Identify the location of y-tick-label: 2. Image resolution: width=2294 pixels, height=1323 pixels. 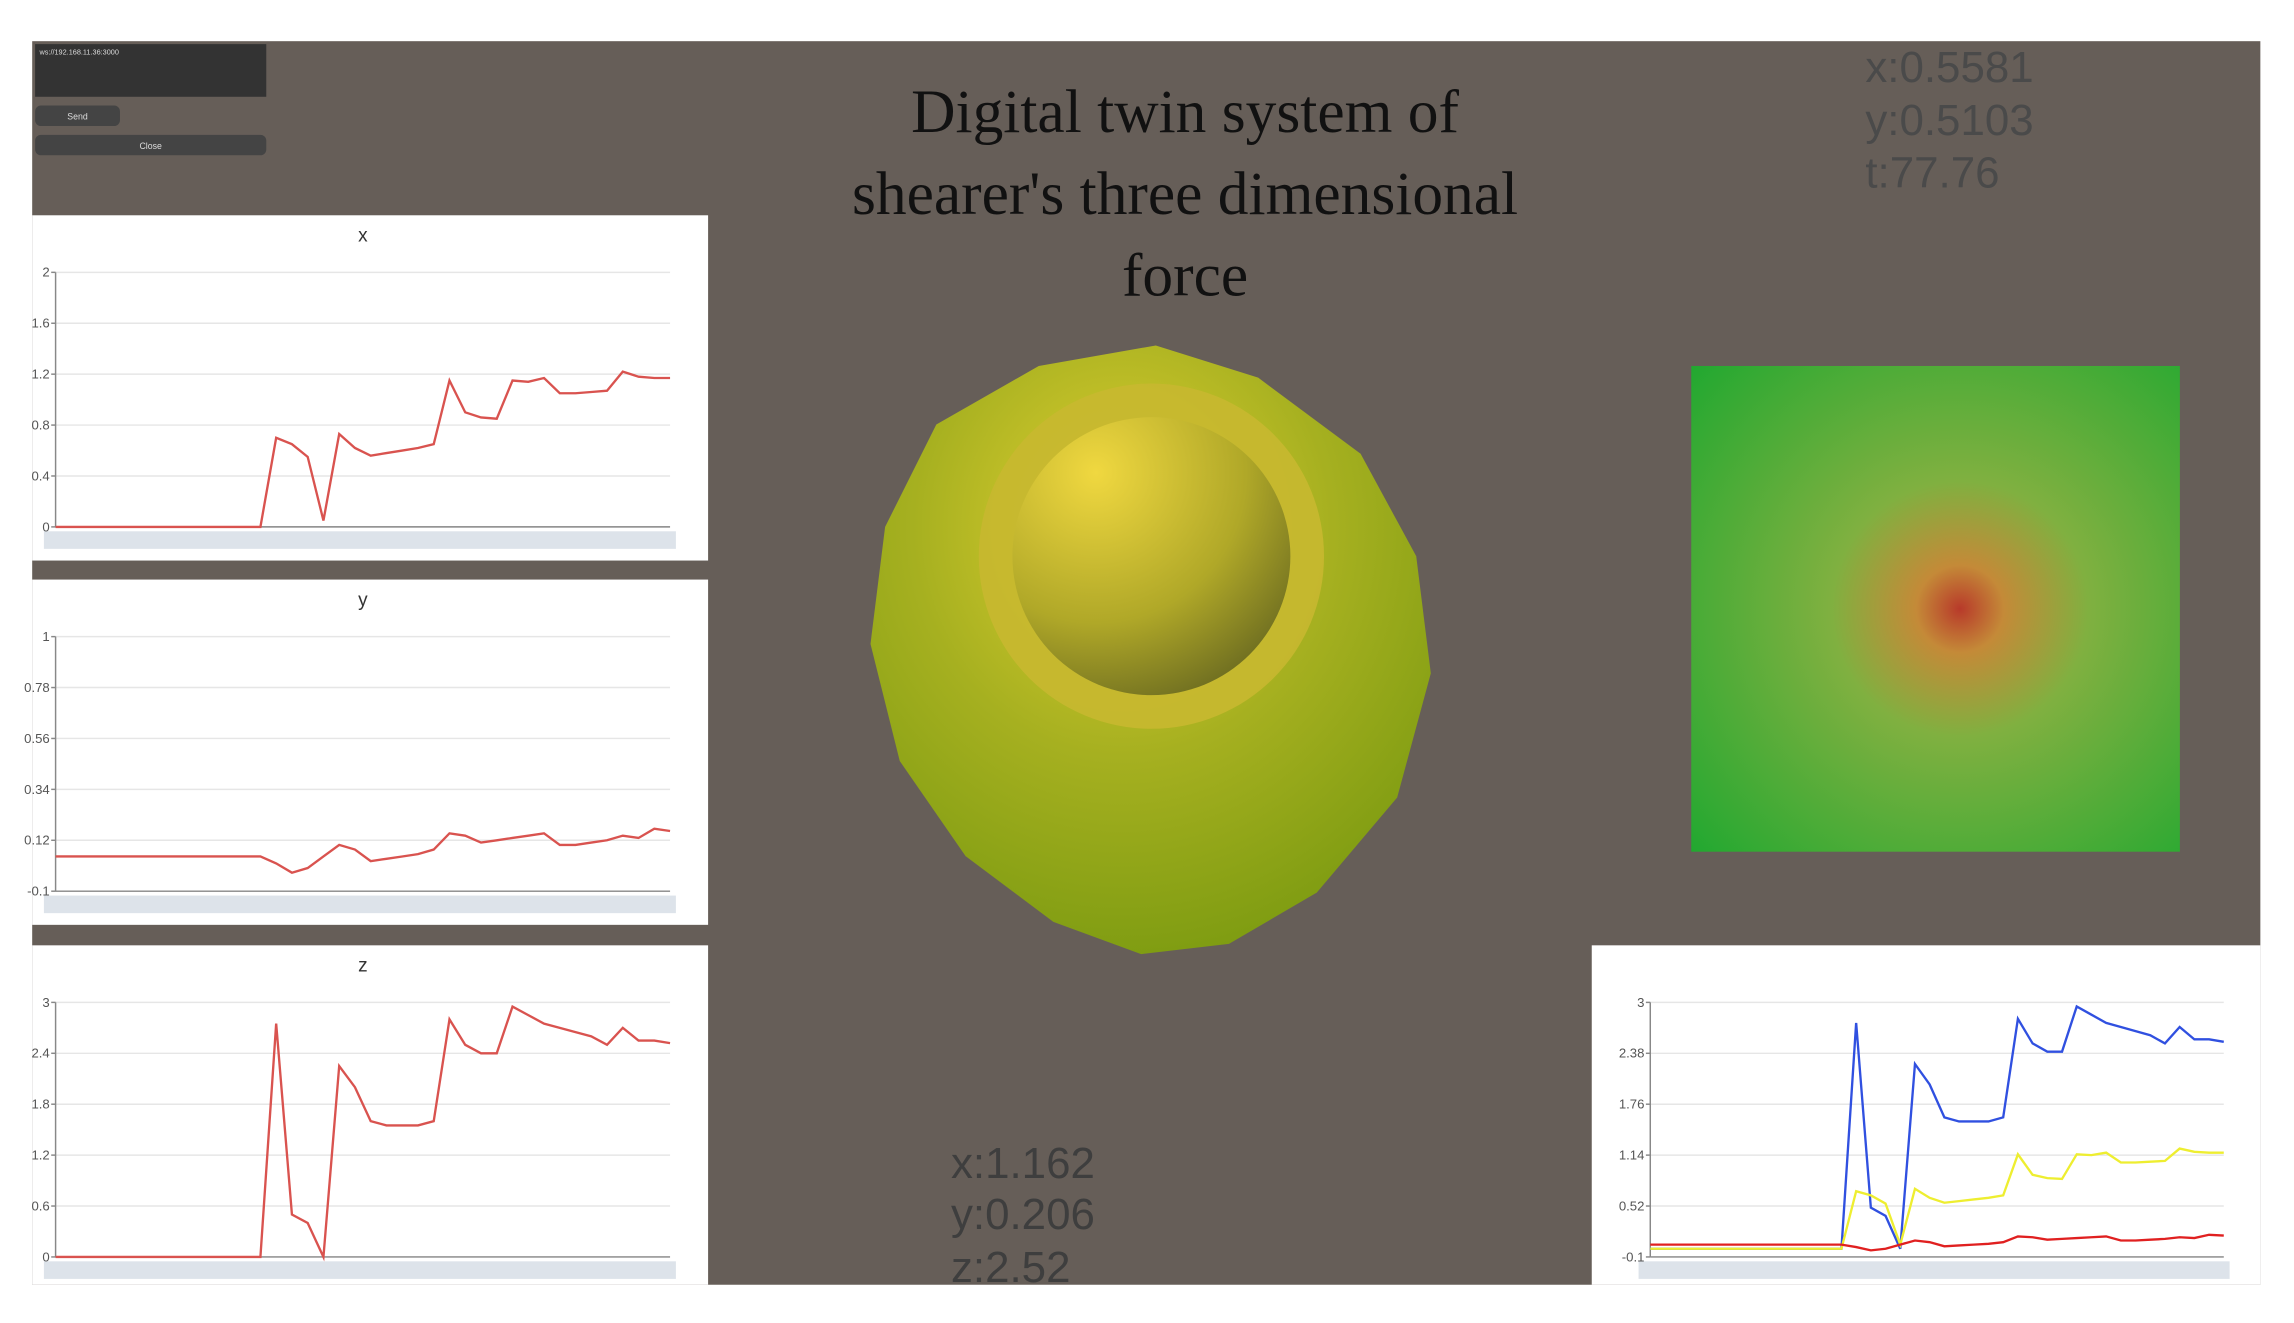
(45, 272).